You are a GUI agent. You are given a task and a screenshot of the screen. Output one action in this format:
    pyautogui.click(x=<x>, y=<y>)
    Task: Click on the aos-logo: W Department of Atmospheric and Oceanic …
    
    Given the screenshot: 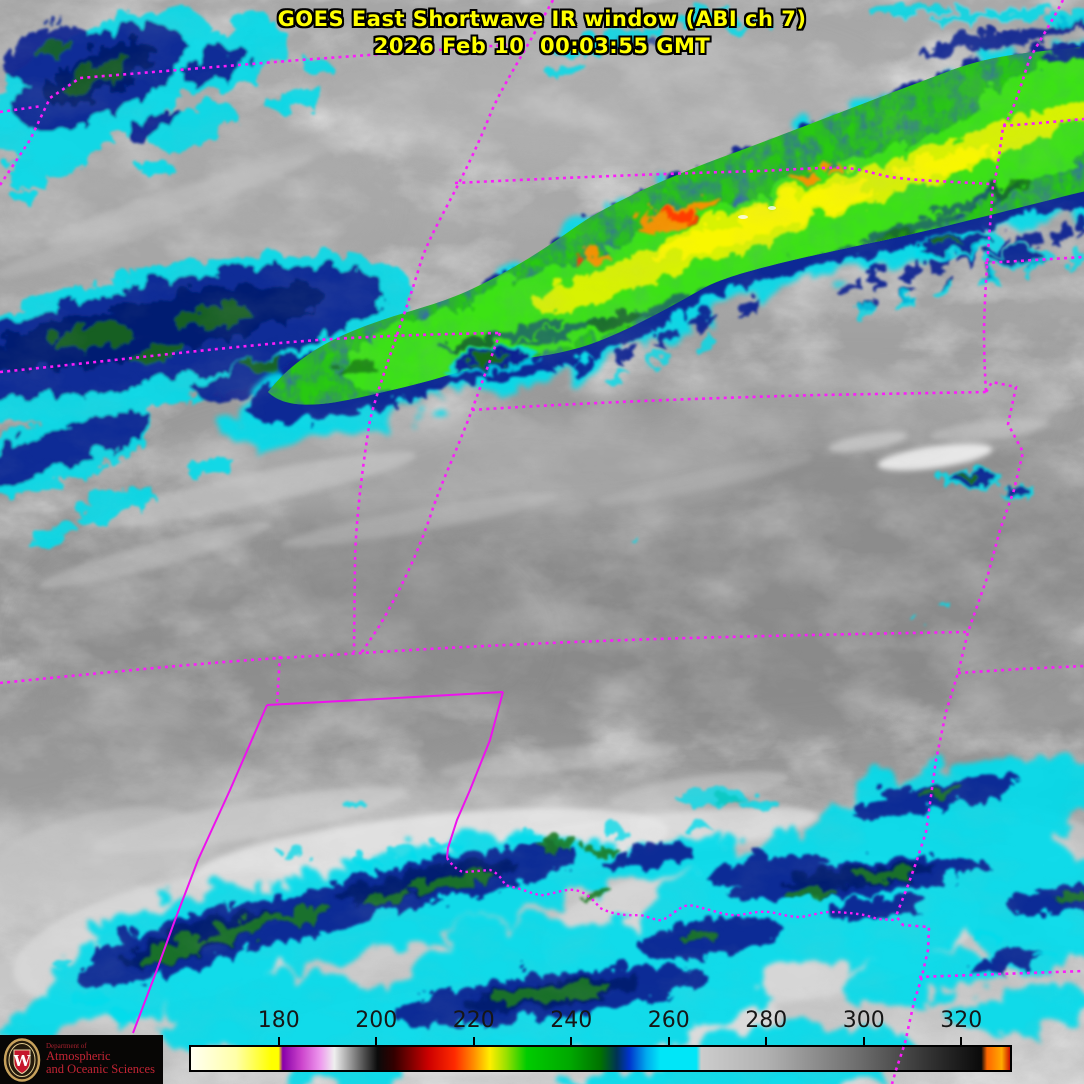 What is the action you would take?
    pyautogui.click(x=81, y=1059)
    